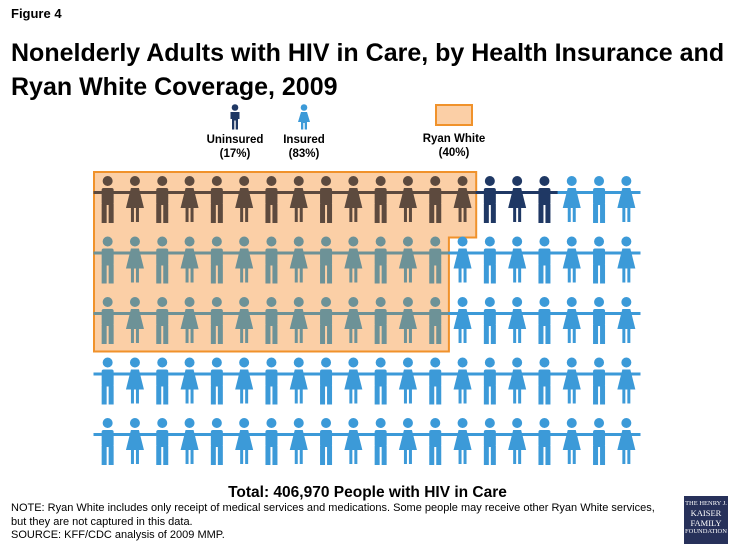  What do you see at coordinates (367, 492) in the screenshot?
I see `total-label: Total: 406,970 People with HIV in Care` at bounding box center [367, 492].